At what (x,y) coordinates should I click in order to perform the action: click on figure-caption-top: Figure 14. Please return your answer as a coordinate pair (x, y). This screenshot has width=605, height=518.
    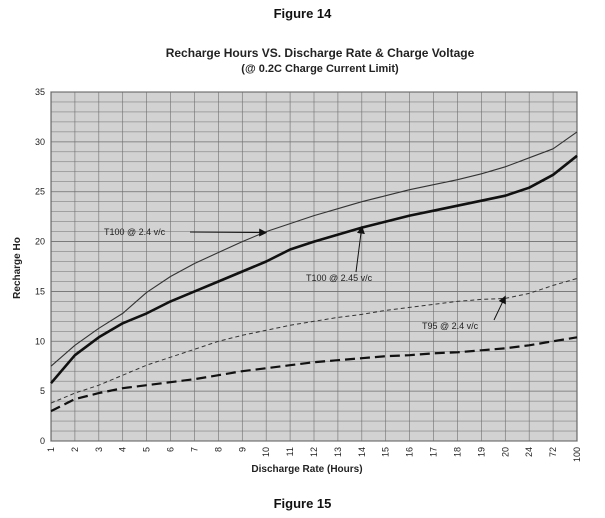
    Looking at the image, I should click on (302, 13).